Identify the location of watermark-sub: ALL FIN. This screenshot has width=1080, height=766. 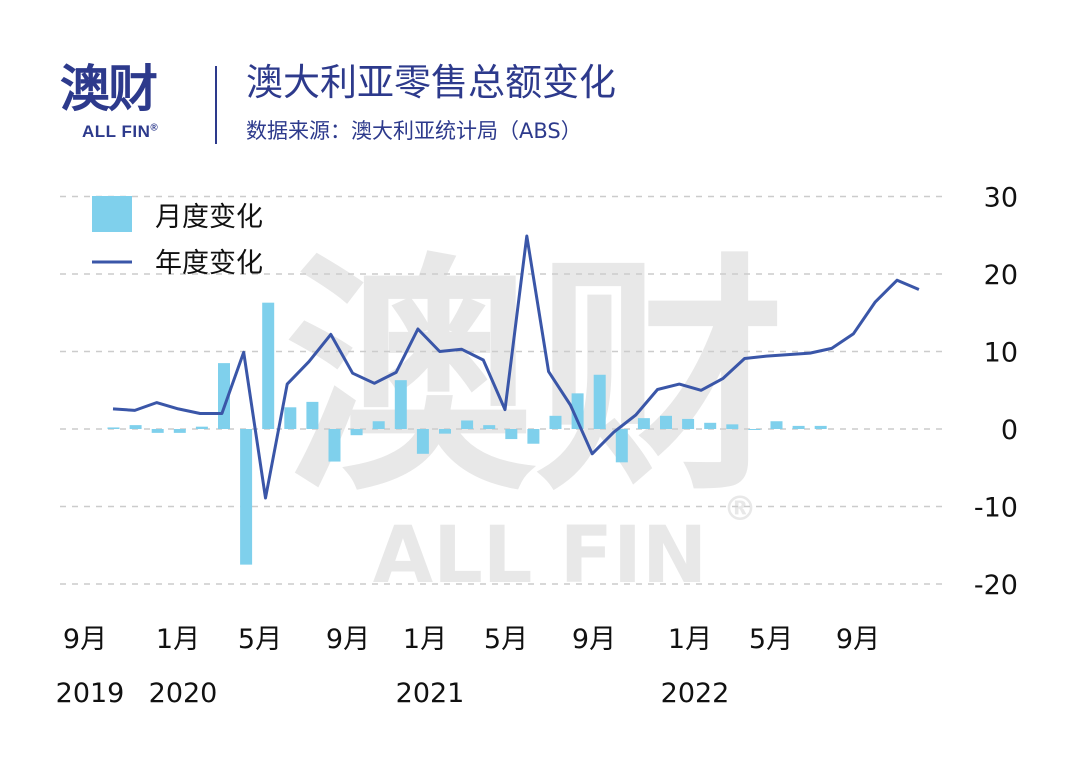
(540, 556).